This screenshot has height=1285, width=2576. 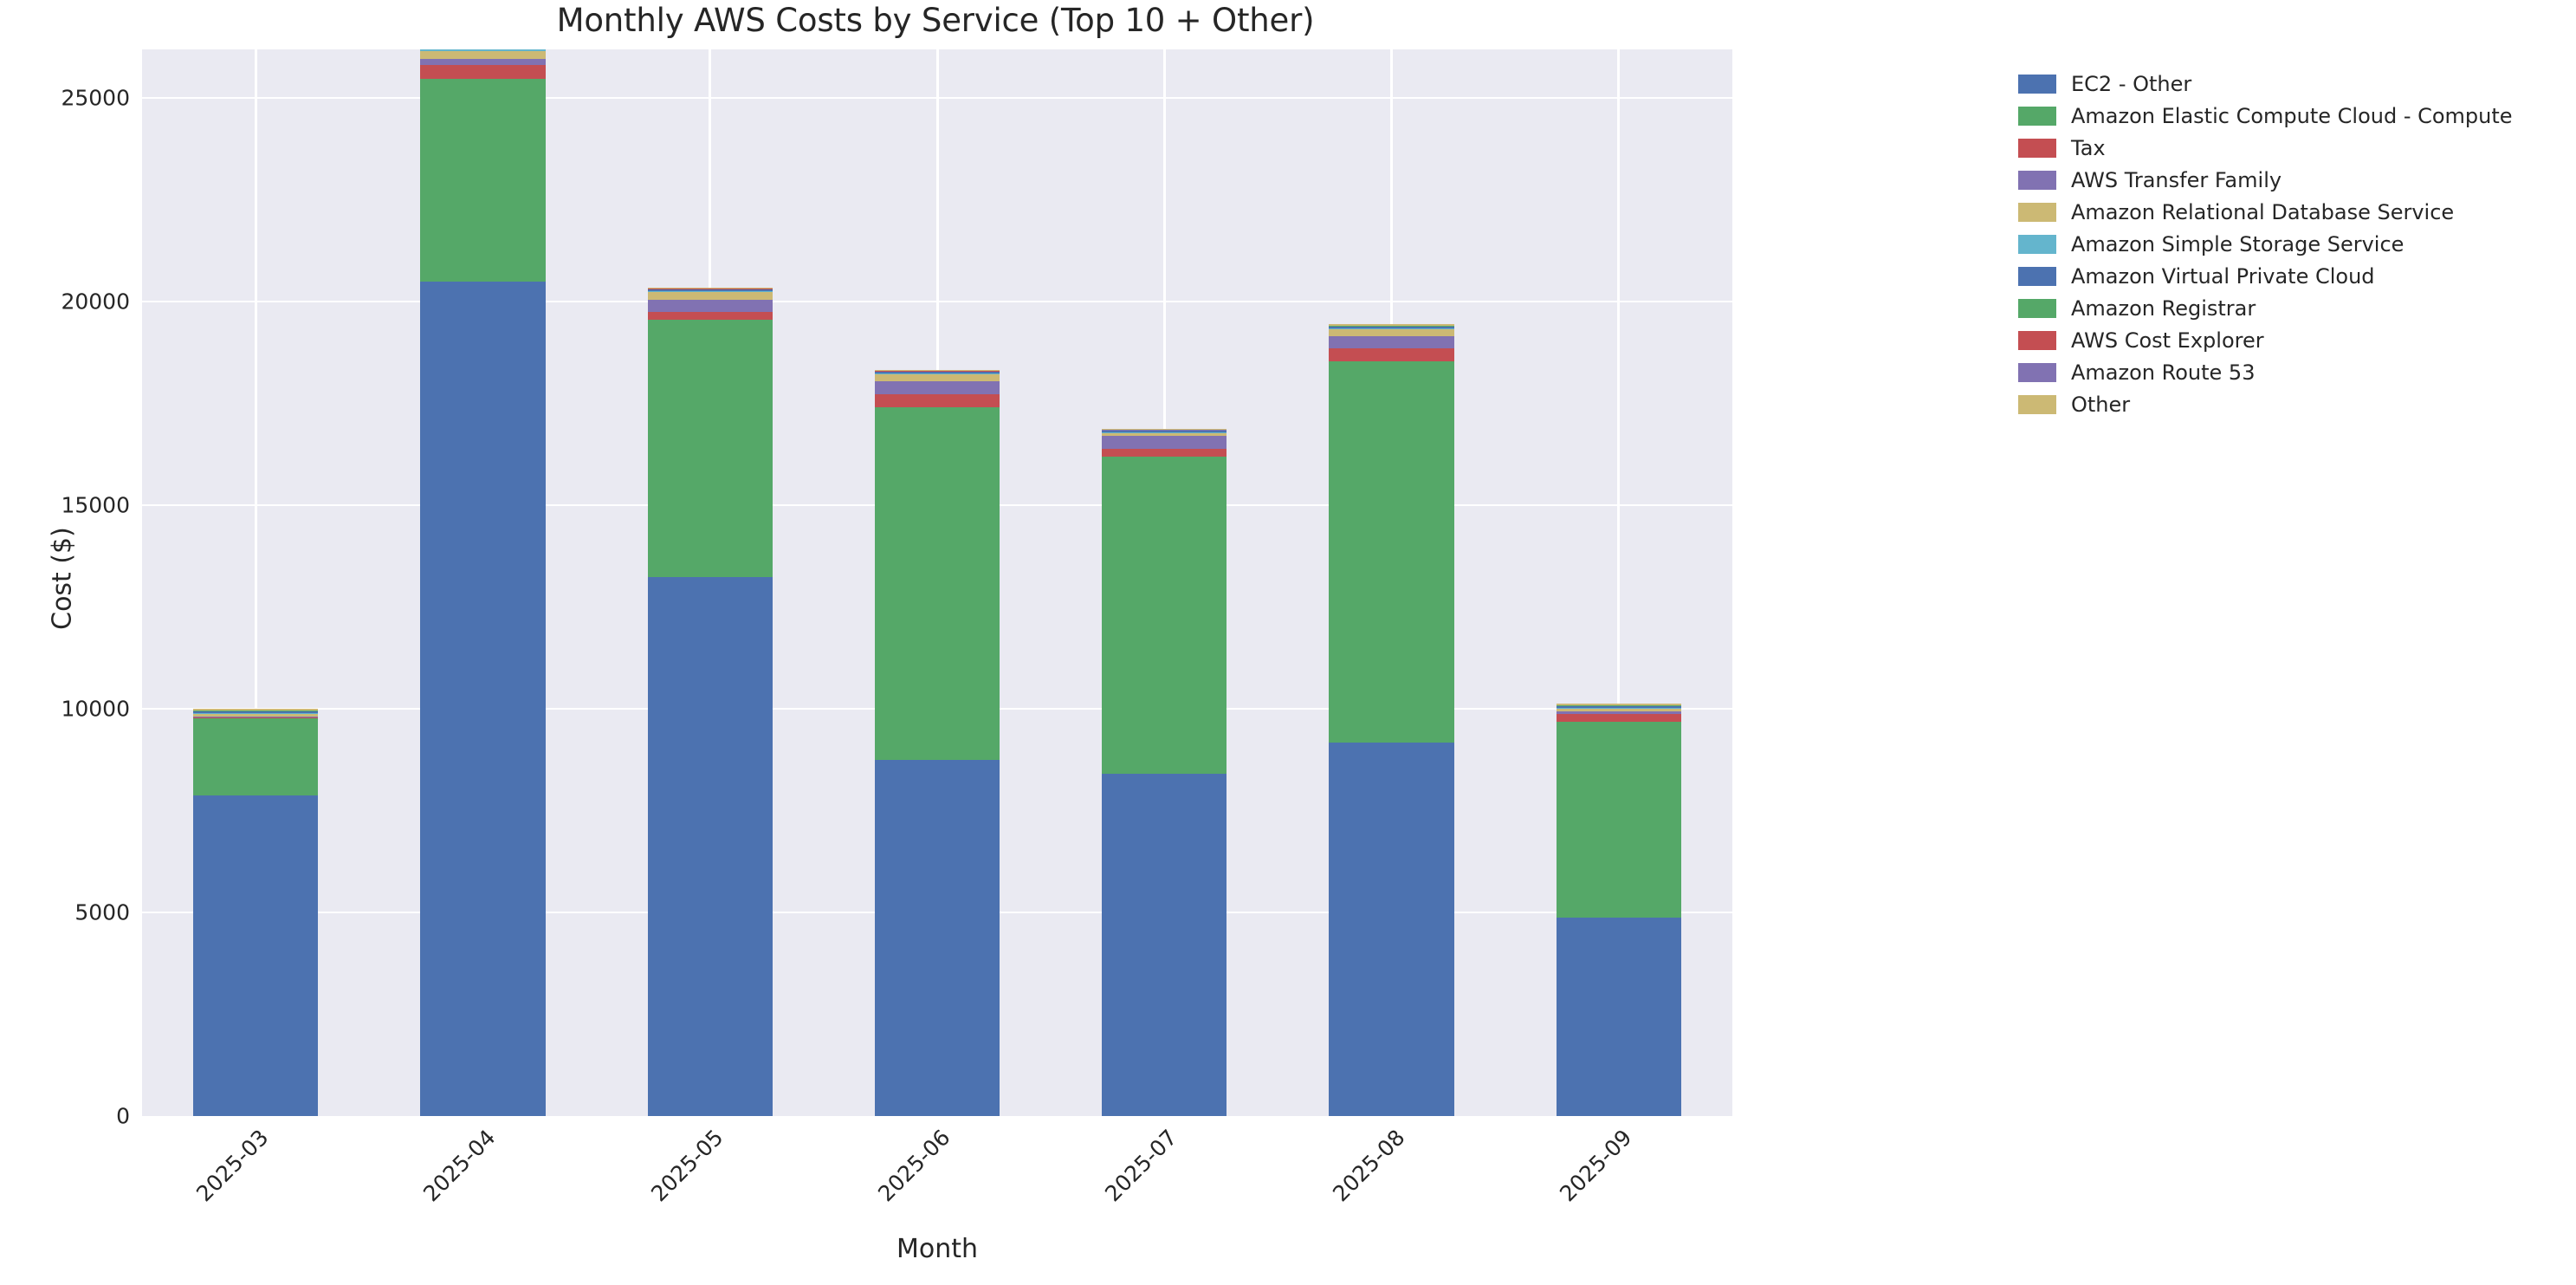 I want to click on legend-item: Other, so click(x=2295, y=404).